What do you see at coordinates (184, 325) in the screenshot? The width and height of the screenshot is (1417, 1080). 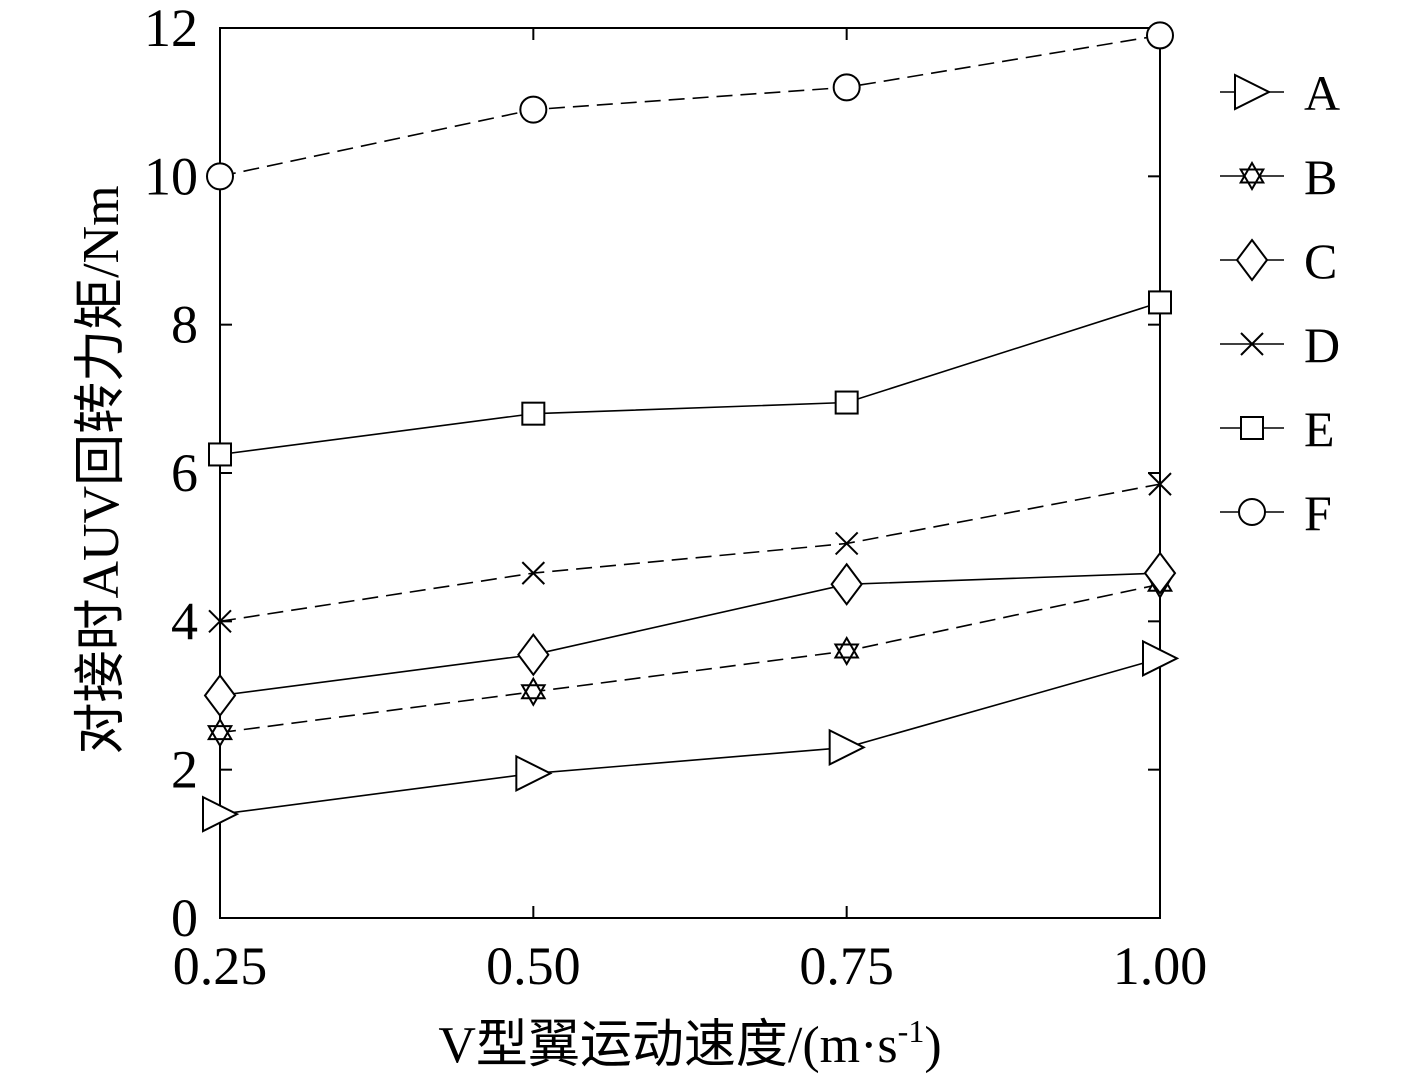 I see `y-tick-label: 8` at bounding box center [184, 325].